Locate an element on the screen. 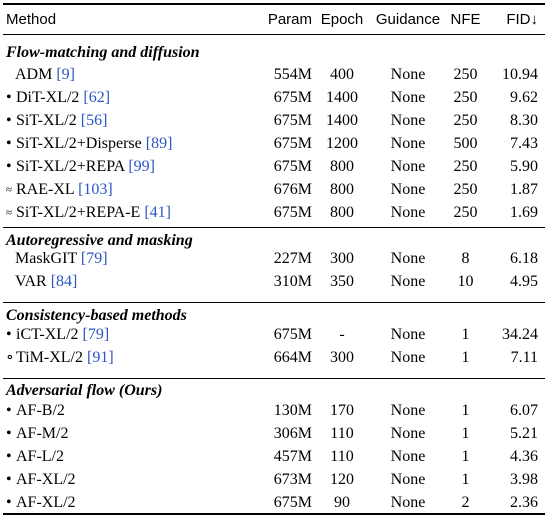 The image size is (549, 519). table-row: • AF-L/2 457M 110 None 1 4.36 is located at coordinates (274, 457).